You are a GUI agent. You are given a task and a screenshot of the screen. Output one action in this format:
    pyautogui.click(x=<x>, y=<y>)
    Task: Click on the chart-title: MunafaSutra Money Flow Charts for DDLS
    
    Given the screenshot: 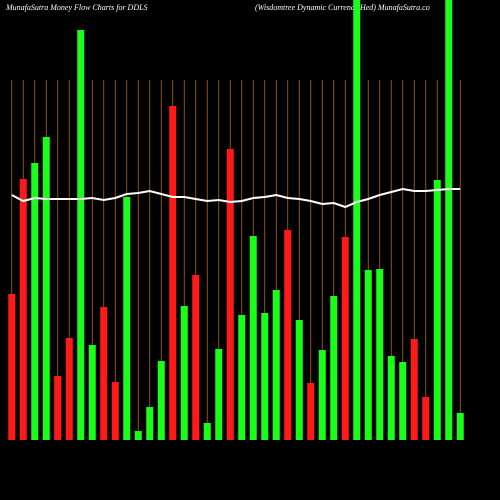 What is the action you would take?
    pyautogui.click(x=76, y=7)
    